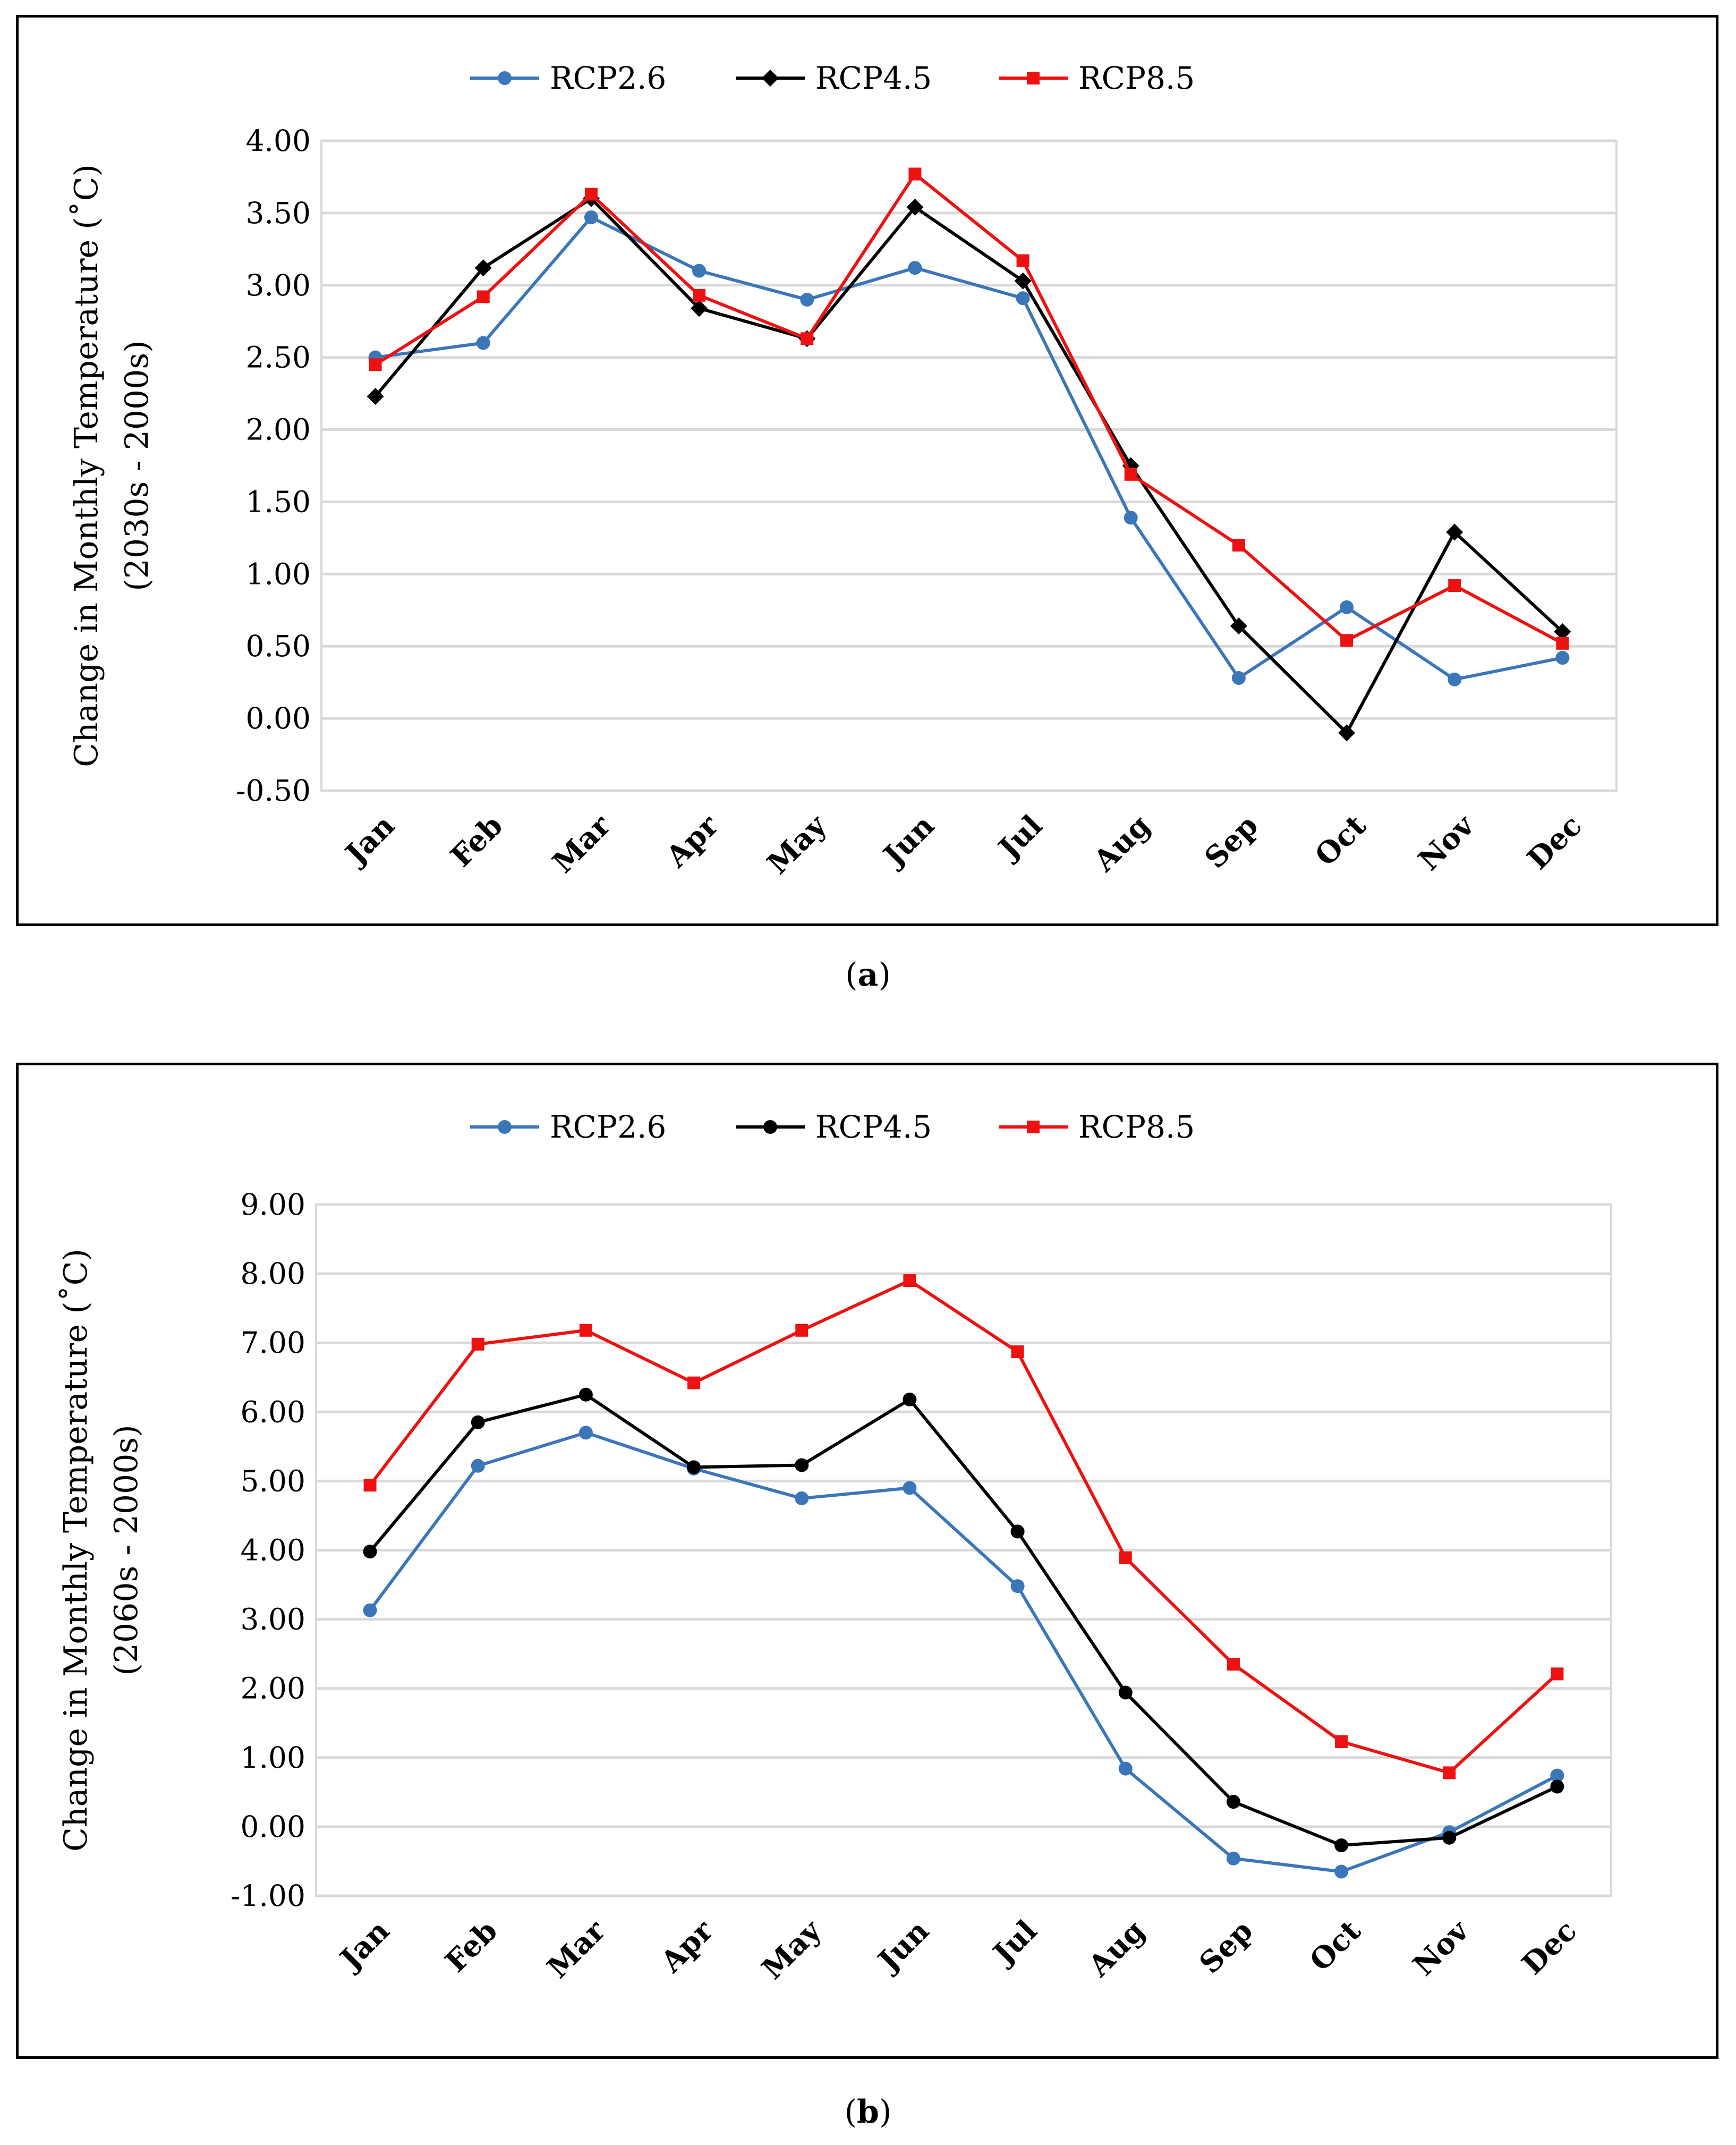 The width and height of the screenshot is (1736, 2145). What do you see at coordinates (273, 791) in the screenshot?
I see `y-tick-label: -0.50` at bounding box center [273, 791].